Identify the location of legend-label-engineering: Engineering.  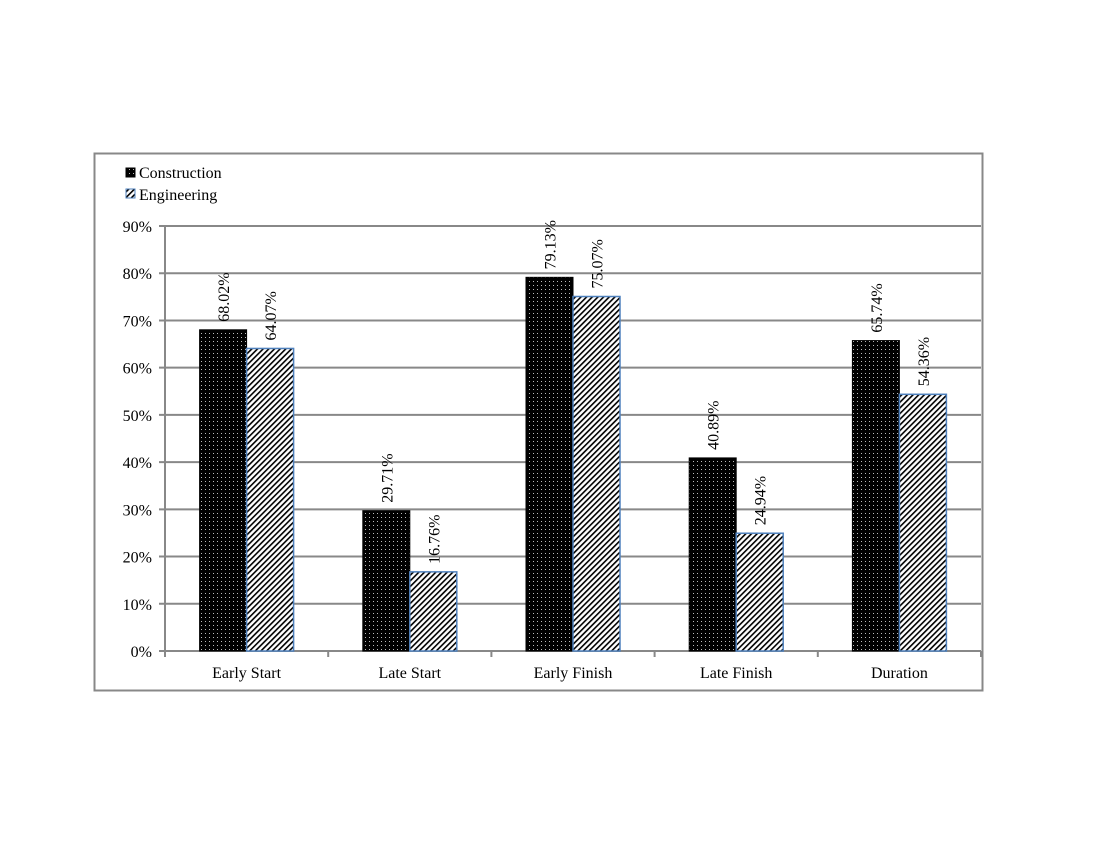
(178, 195).